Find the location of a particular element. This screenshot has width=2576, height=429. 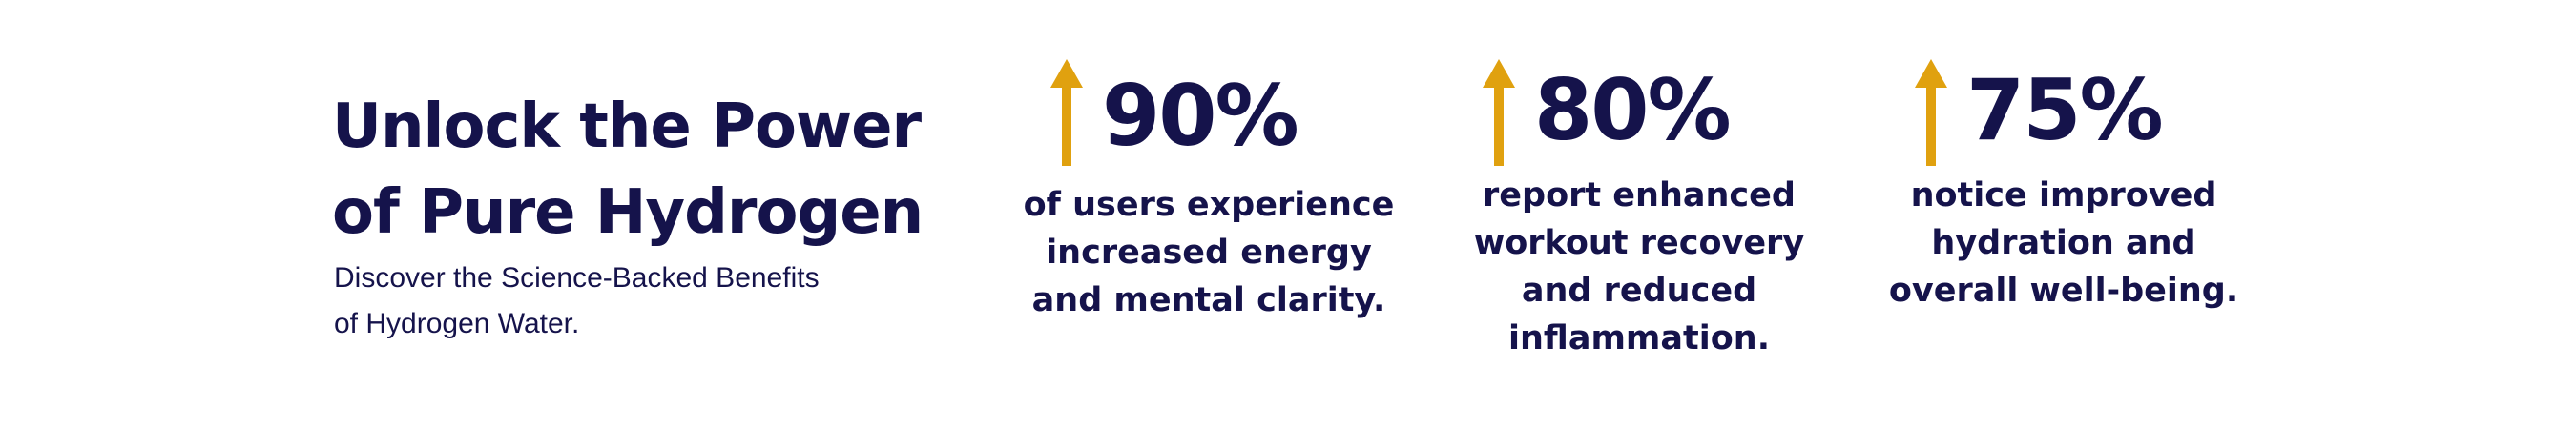

subtitle-line: Discover the Science-Backed Benefits is located at coordinates (577, 278).